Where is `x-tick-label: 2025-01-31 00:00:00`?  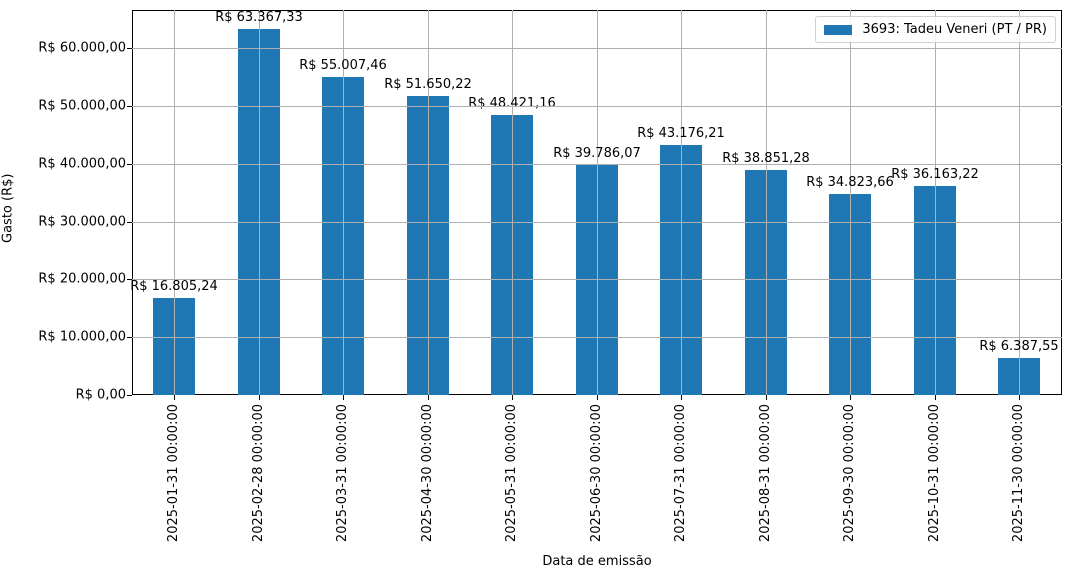
x-tick-label: 2025-01-31 00:00:00 is located at coordinates (173, 473).